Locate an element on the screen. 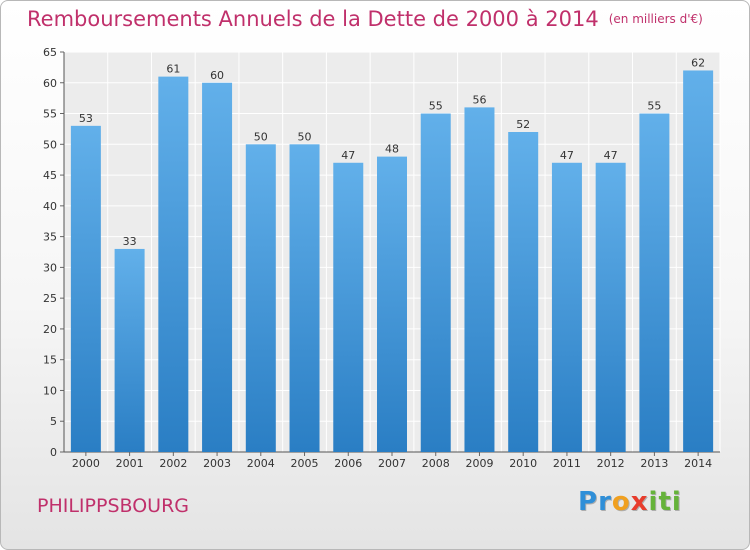  logo-letter: t is located at coordinates (665, 502).